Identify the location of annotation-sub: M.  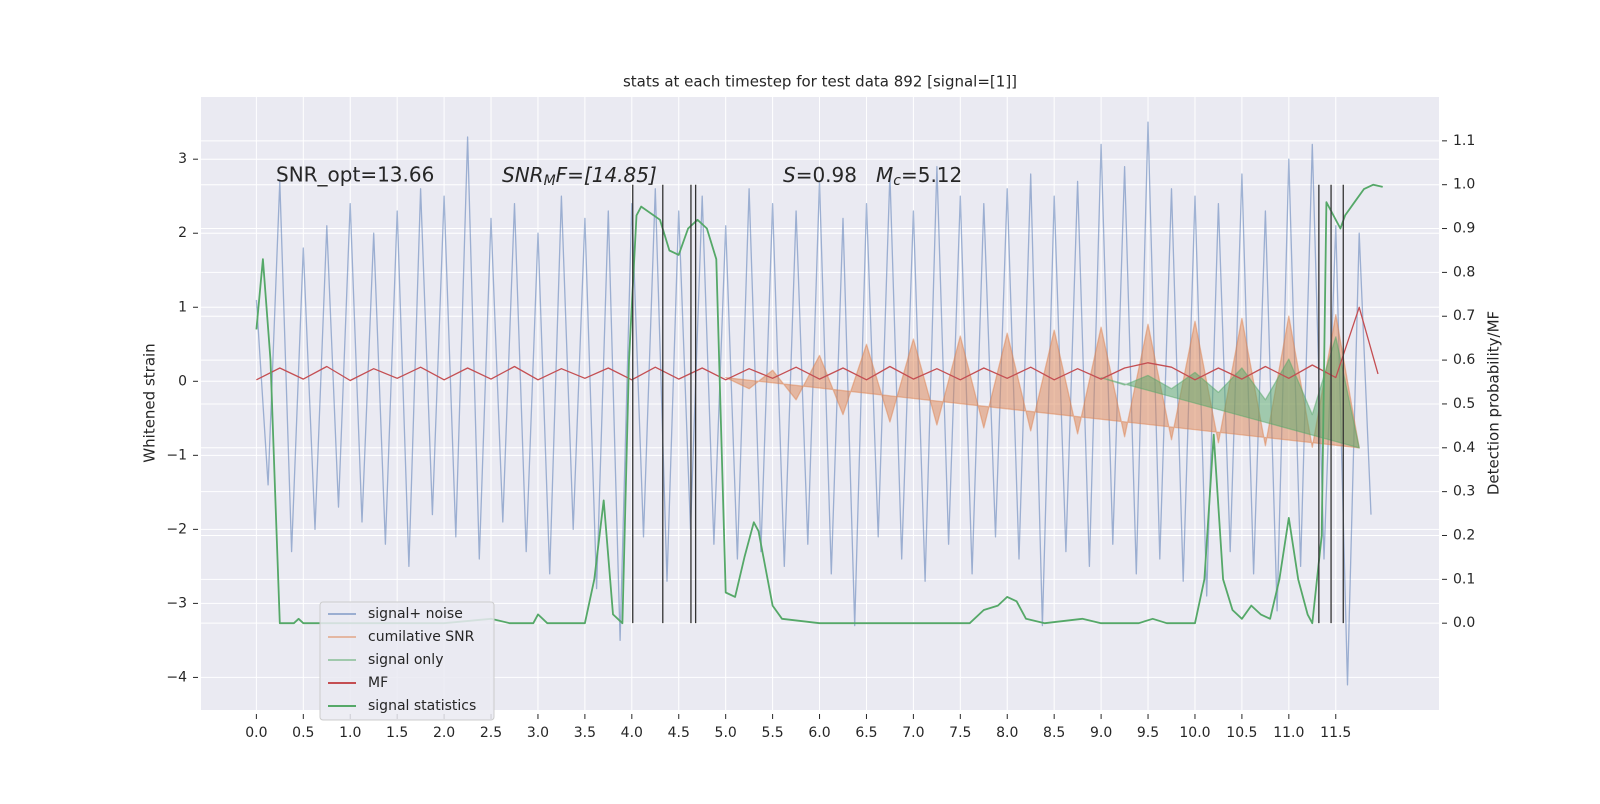
(550, 181).